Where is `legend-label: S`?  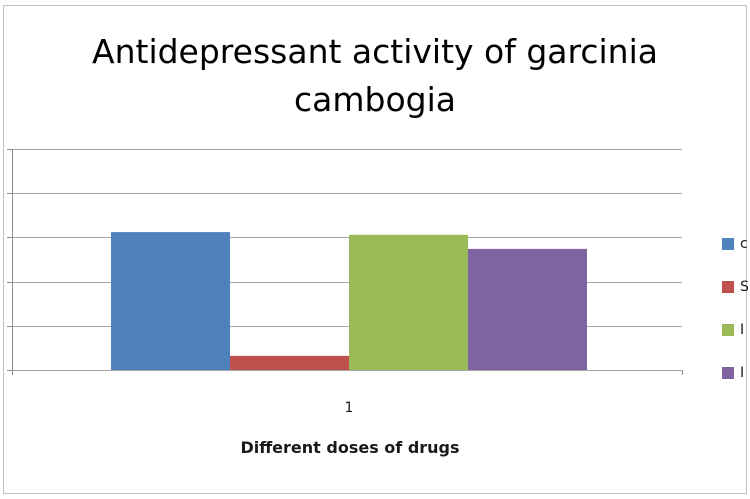
legend-label: S is located at coordinates (744, 287).